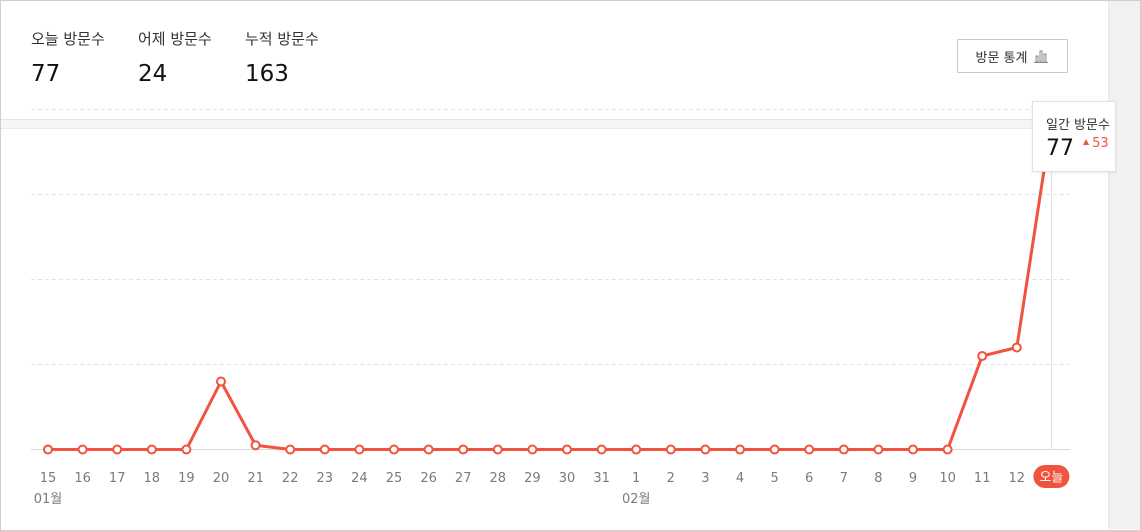 The width and height of the screenshot is (1141, 531). Describe the element at coordinates (636, 499) in the screenshot. I see `x-month-label: 02월` at that location.